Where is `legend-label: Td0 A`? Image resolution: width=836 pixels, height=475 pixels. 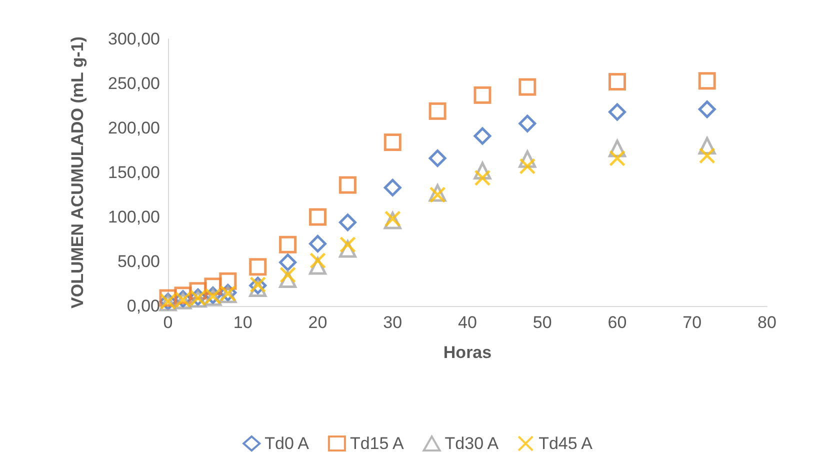 legend-label: Td0 A is located at coordinates (287, 443).